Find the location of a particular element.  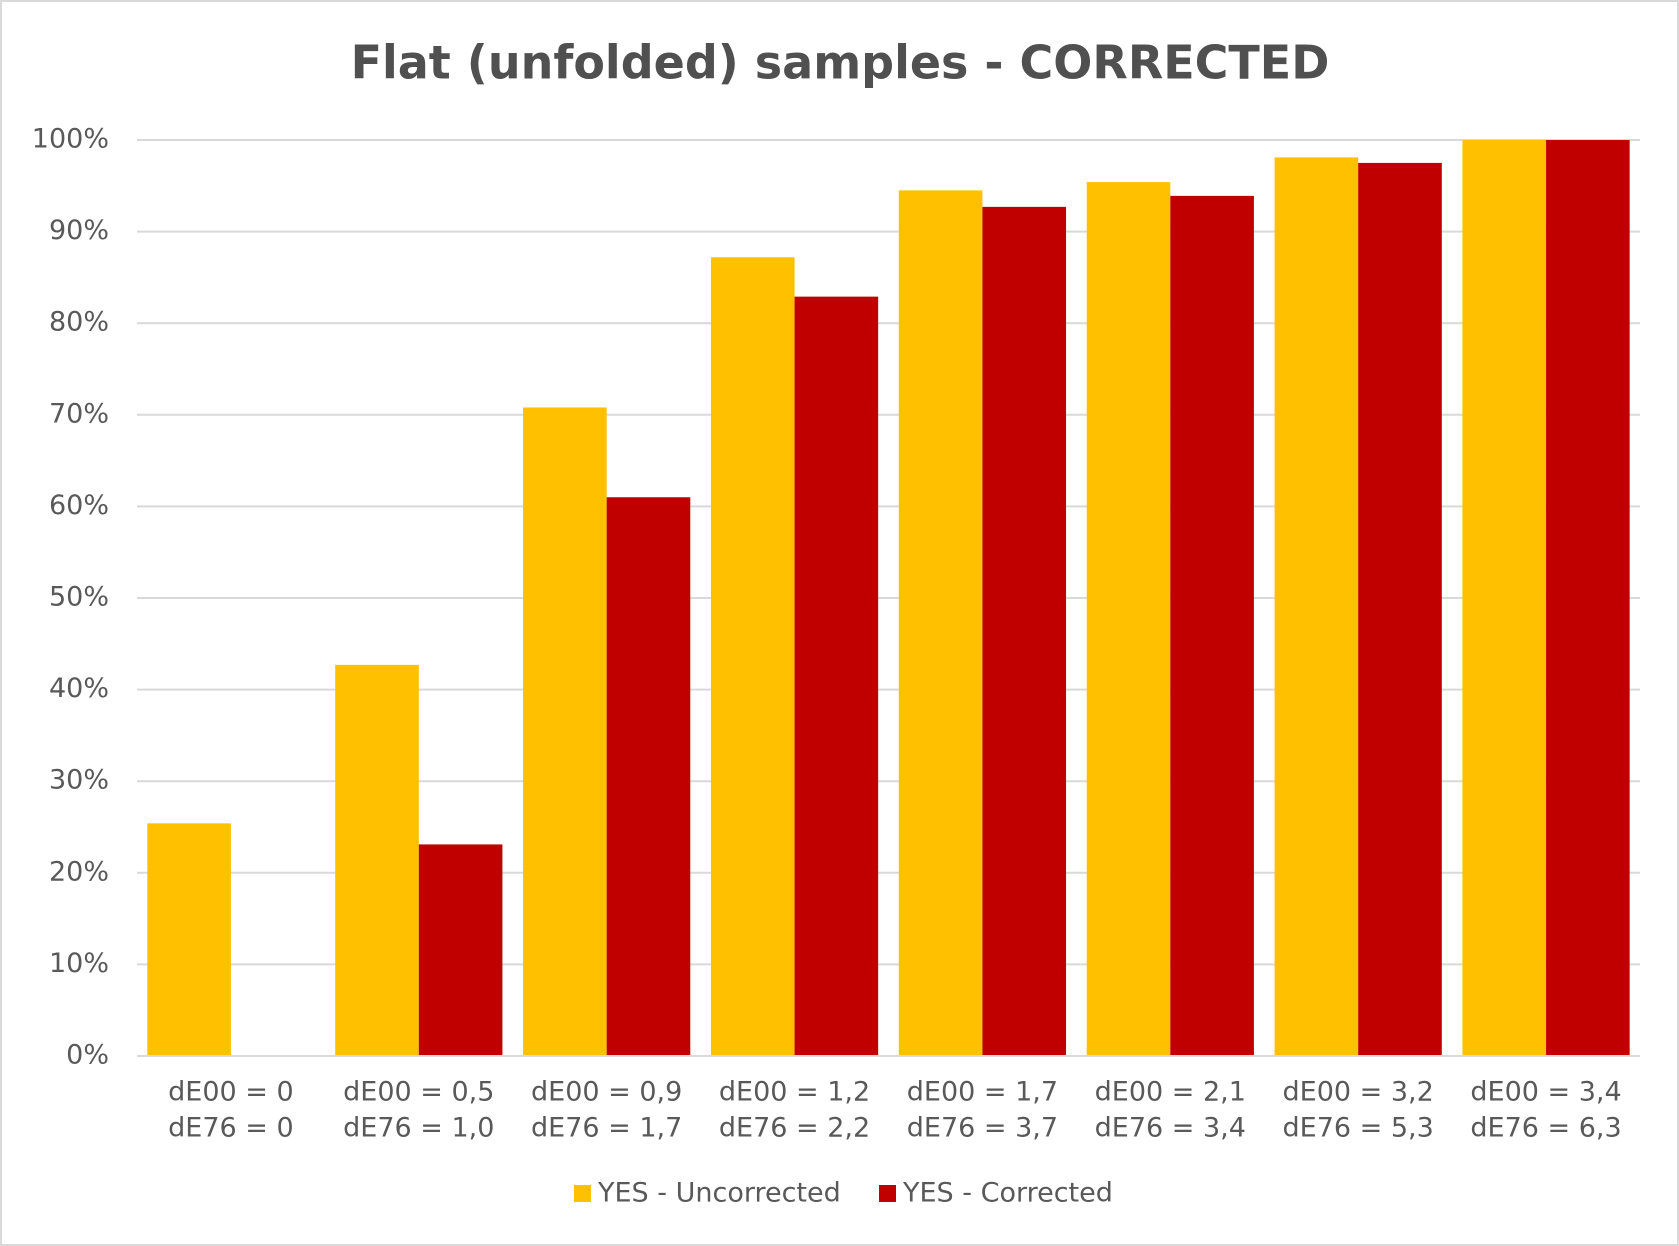

y-tick-label: 40% is located at coordinates (79, 688).